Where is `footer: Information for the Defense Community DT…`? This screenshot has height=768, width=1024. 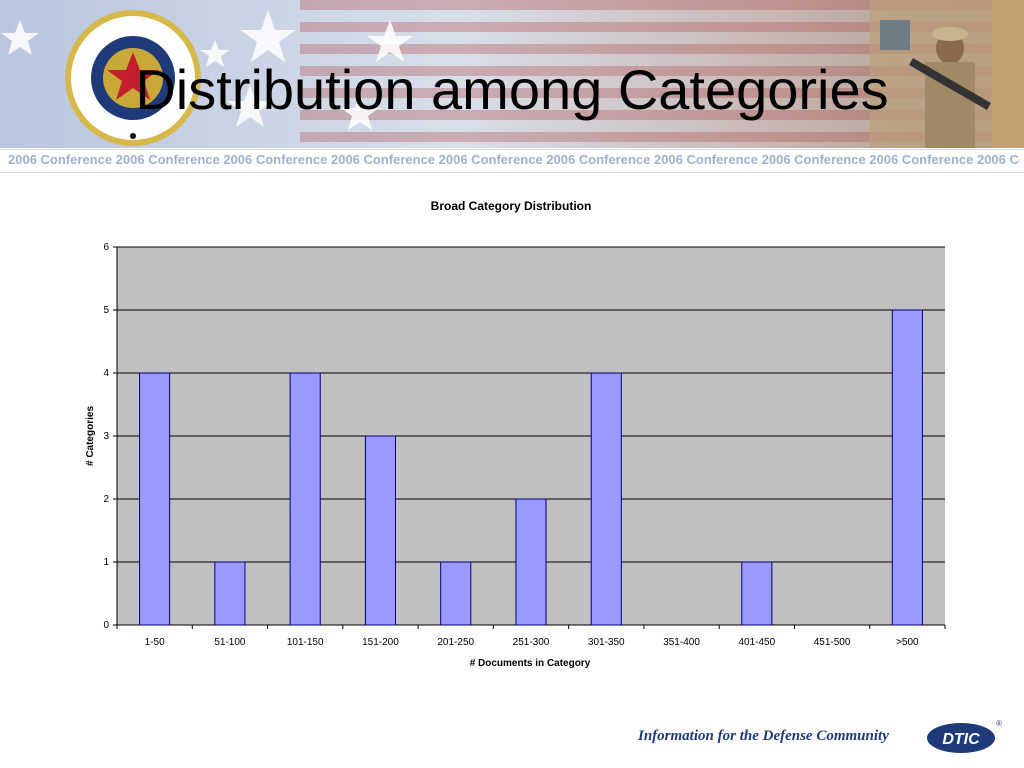
footer: Information for the Defense Community DT… is located at coordinates (810, 737).